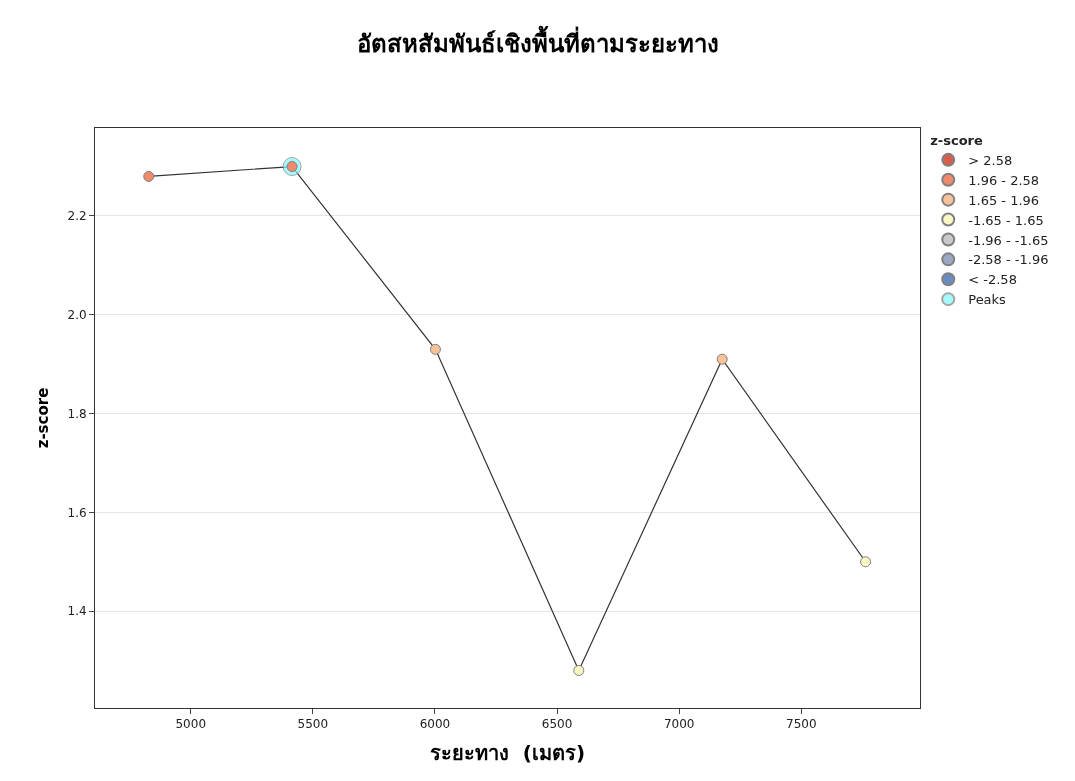 This screenshot has height=781, width=1075. What do you see at coordinates (801, 724) in the screenshot?
I see `x-tick-label: 7500` at bounding box center [801, 724].